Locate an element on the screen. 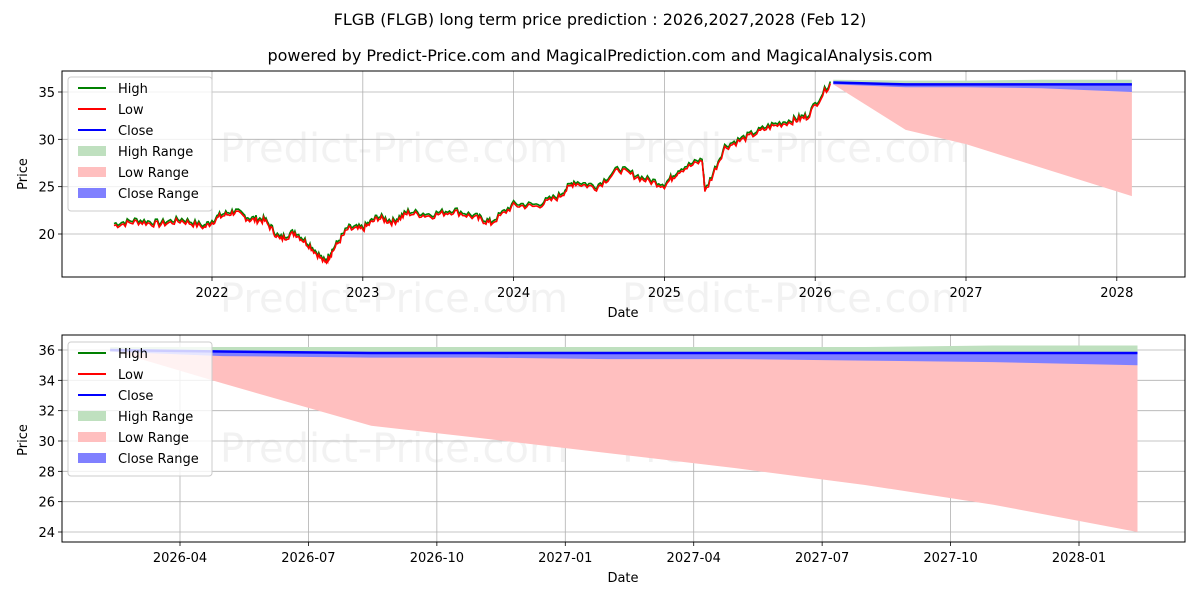 This screenshot has height=600, width=1200. x-tick-label: 2022 is located at coordinates (211, 293).